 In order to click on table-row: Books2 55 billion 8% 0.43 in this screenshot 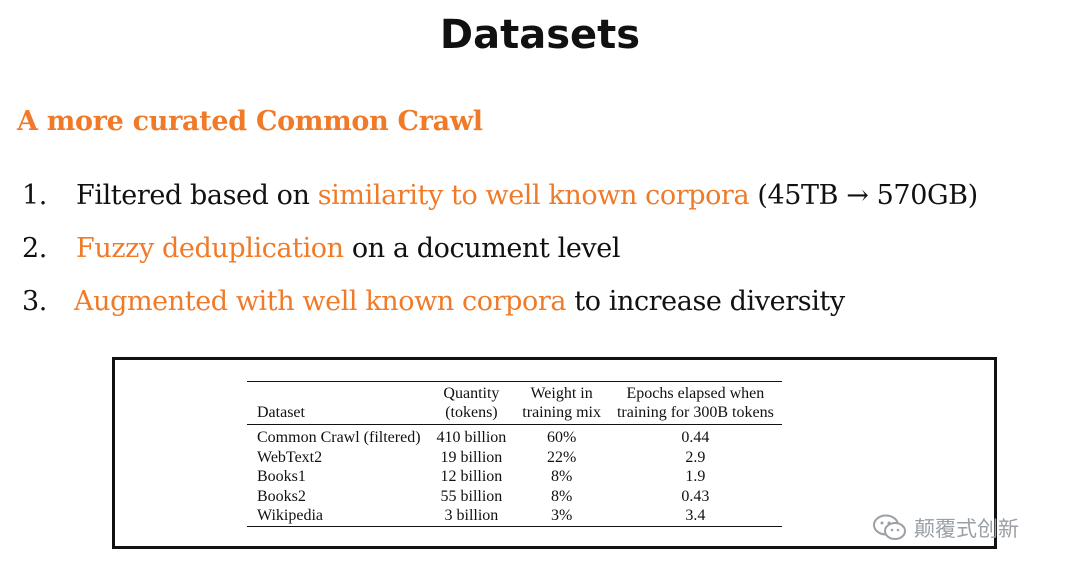, I will do `click(514, 497)`.